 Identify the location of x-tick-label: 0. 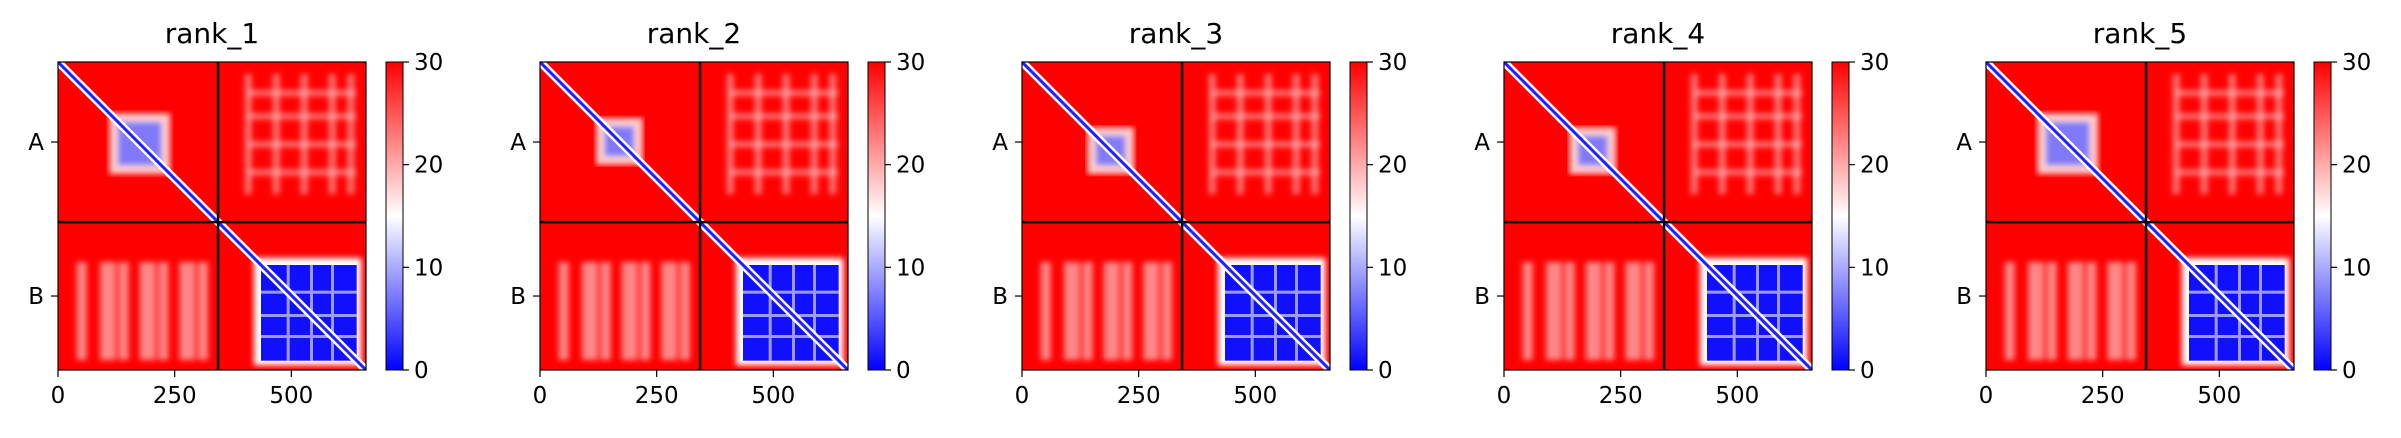
(58, 396).